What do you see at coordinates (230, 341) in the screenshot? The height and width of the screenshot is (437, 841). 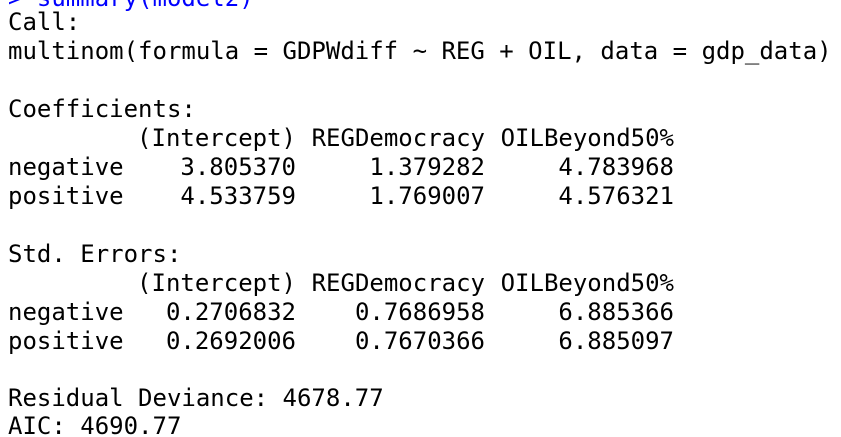 I see `se-positive-intercept: 0.2692006` at bounding box center [230, 341].